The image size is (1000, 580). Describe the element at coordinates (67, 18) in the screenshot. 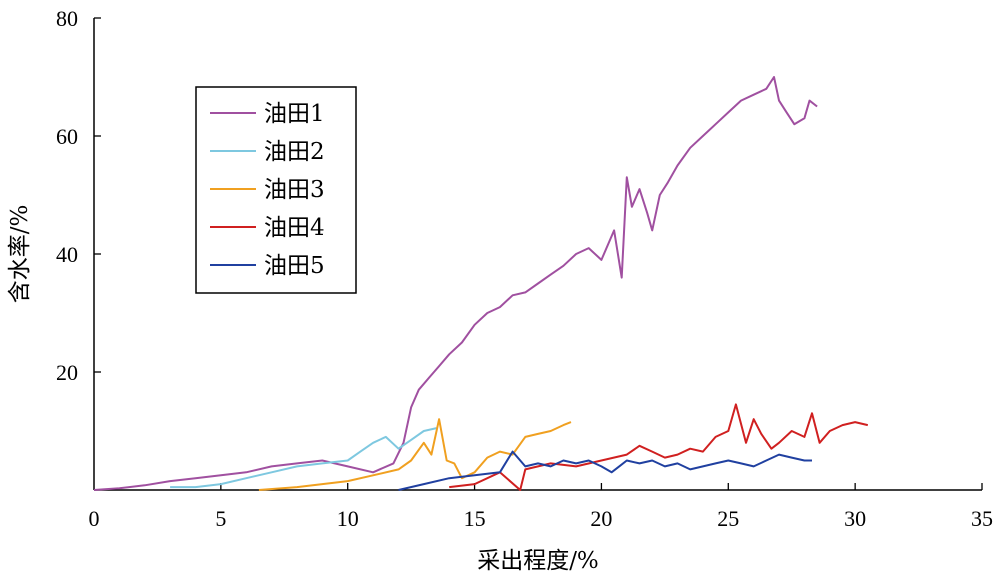

I see `y-tick-label: 80` at that location.